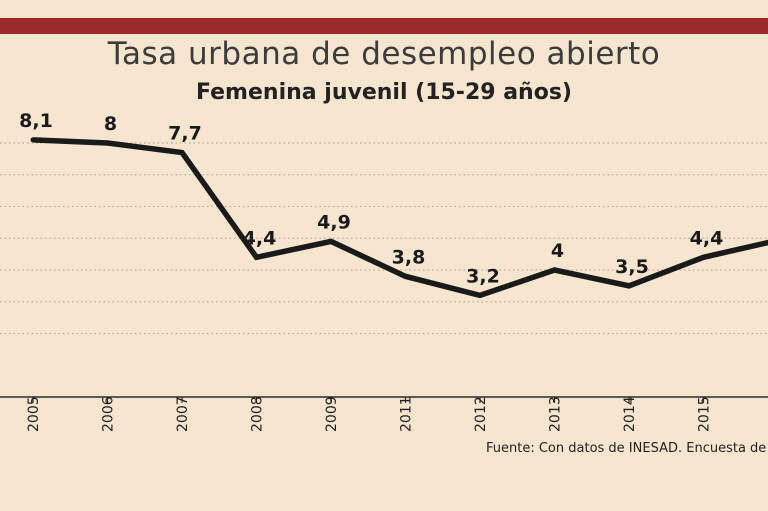 Image resolution: width=768 pixels, height=511 pixels. Describe the element at coordinates (332, 414) in the screenshot. I see `x-tick-label: 2009` at that location.